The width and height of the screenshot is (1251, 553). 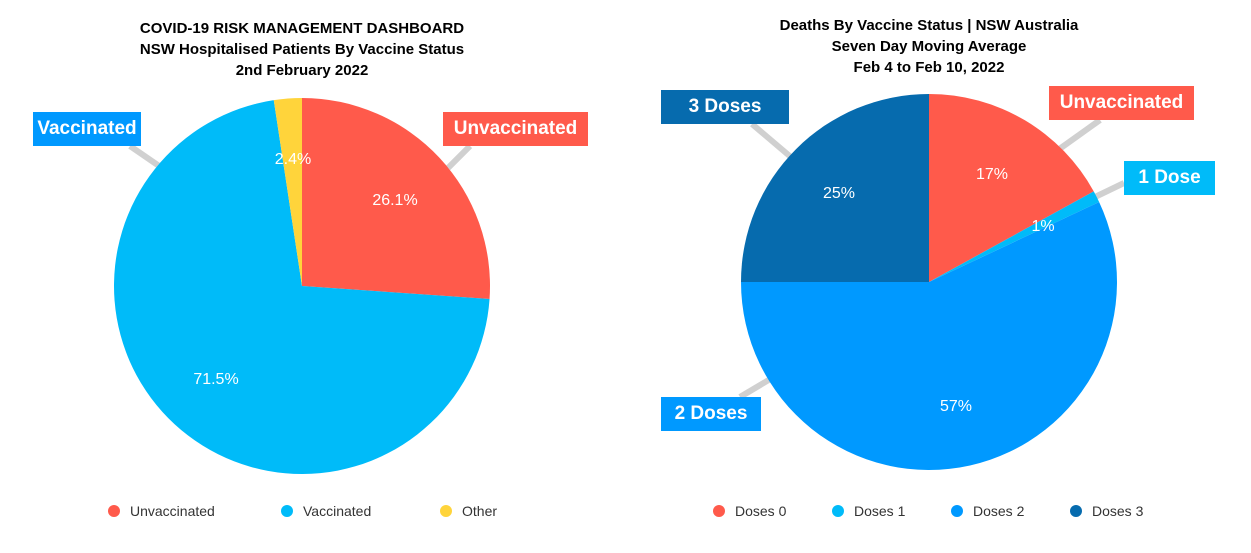 I want to click on data-label: 17%, so click(x=992, y=174).